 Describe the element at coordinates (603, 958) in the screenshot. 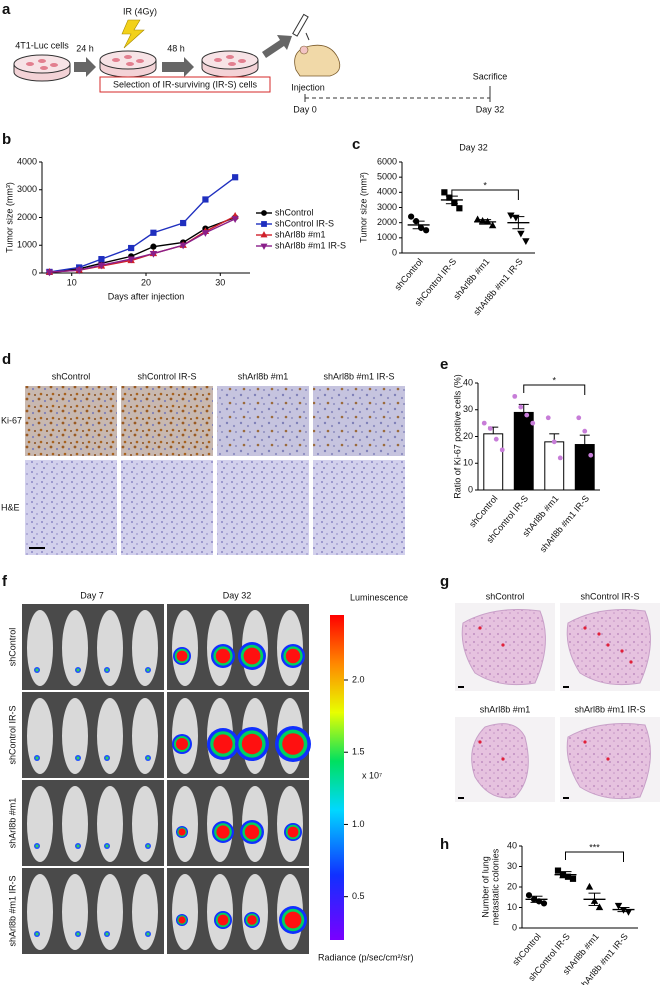

I see `x-tick-label: shArl8b #m1 IR-S` at that location.